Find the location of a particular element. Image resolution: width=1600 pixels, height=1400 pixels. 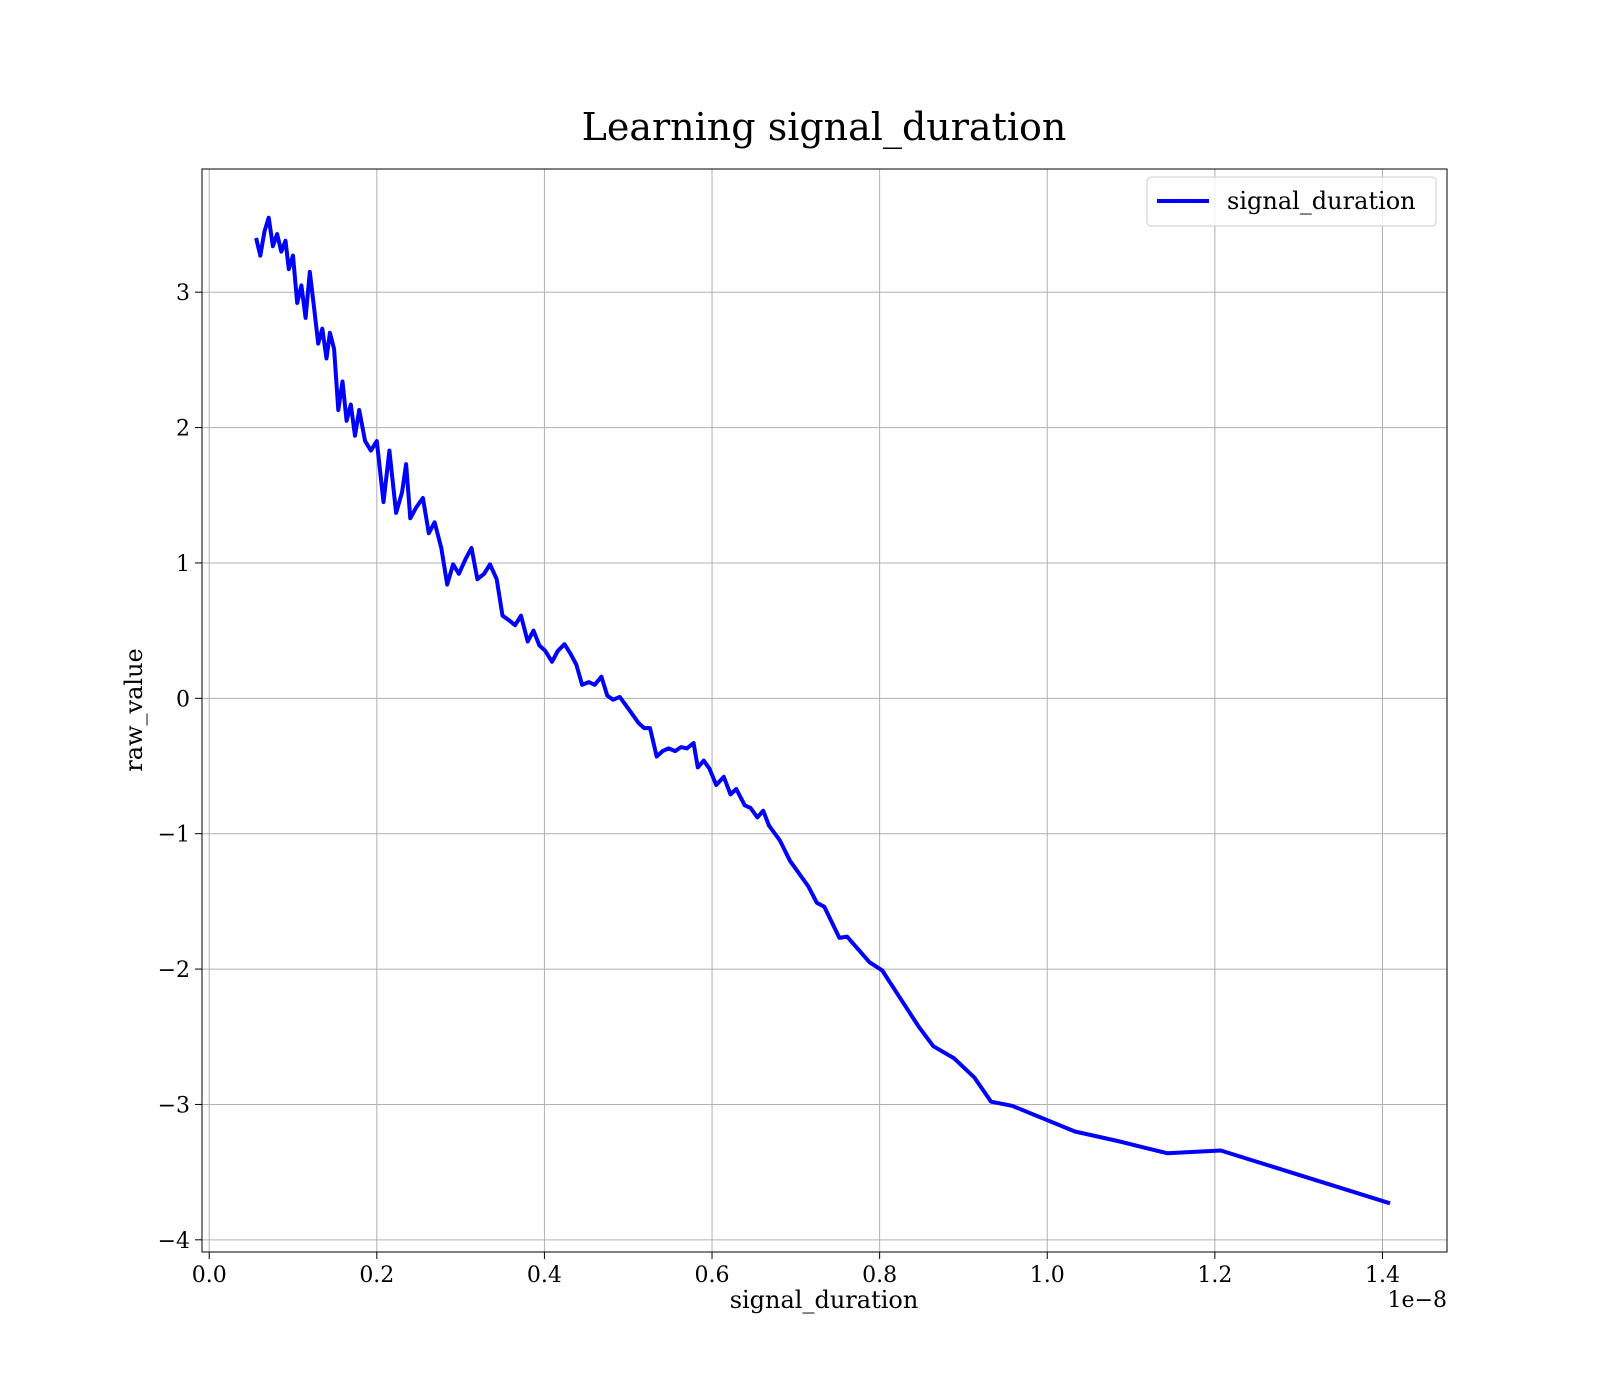

x-tick-label: 0.4 is located at coordinates (544, 1275).